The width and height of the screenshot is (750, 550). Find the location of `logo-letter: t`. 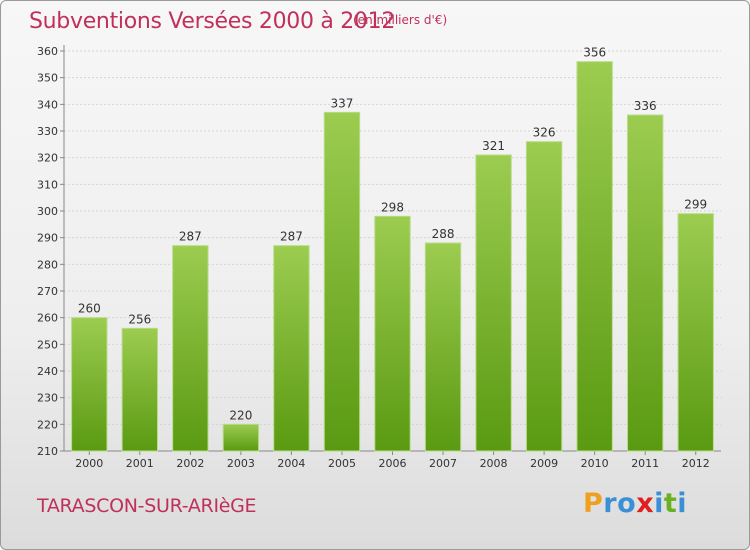

logo-letter: t is located at coordinates (670, 503).